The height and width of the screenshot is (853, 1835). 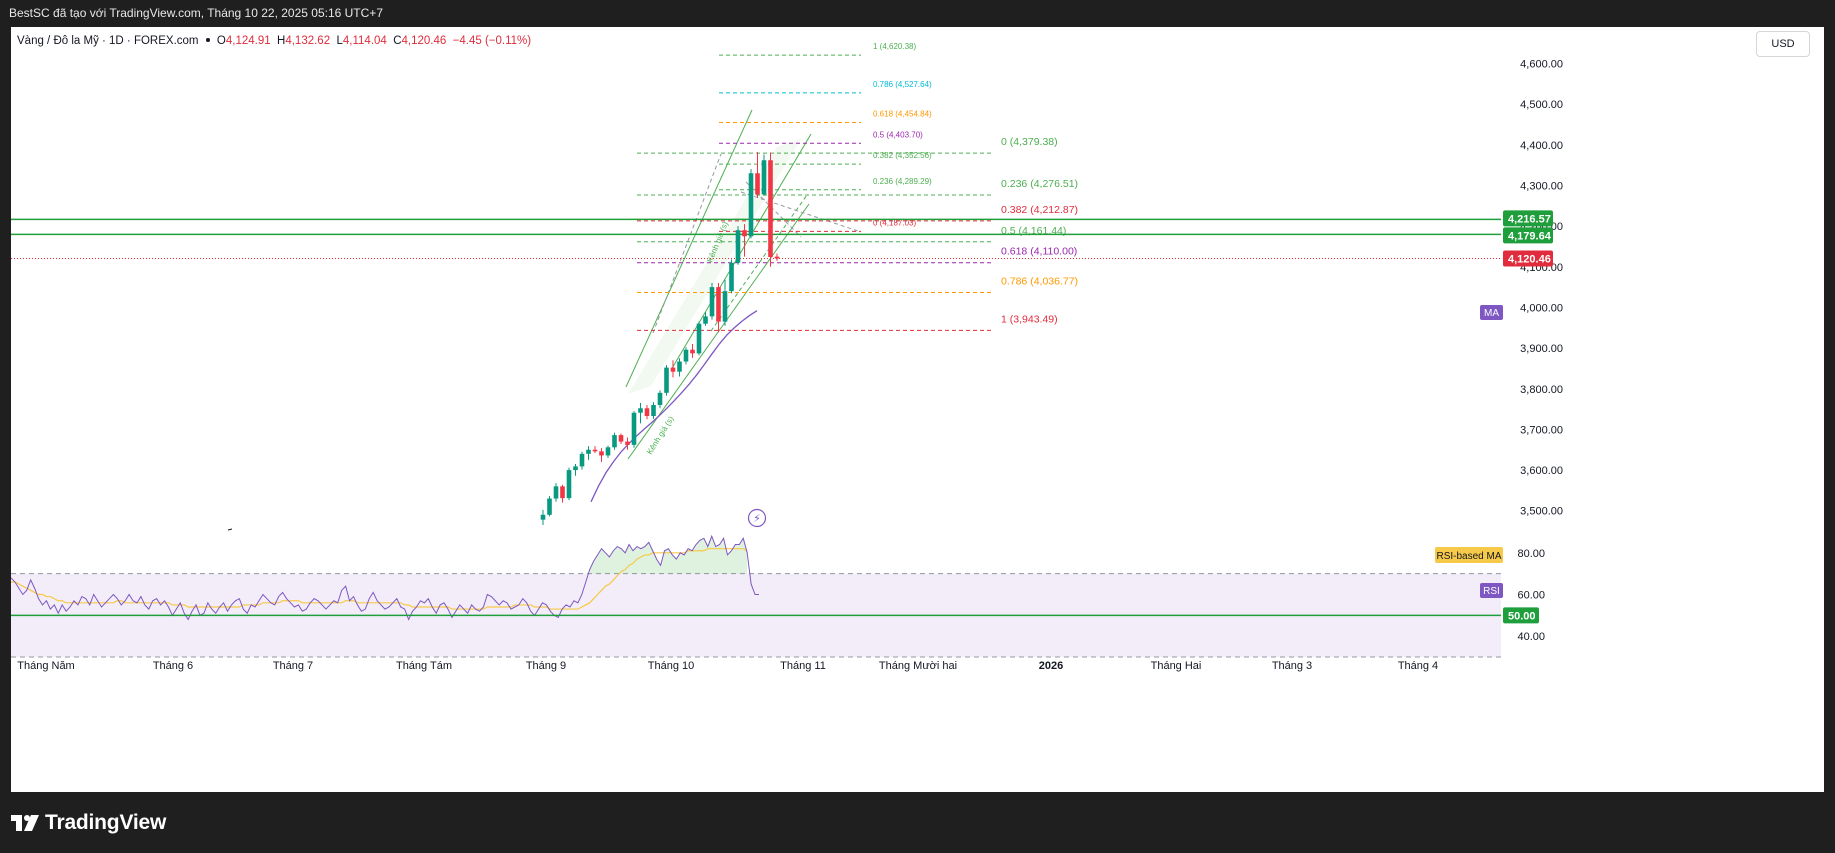 What do you see at coordinates (1541, 390) in the screenshot?
I see `price-axis-tick-label: 3,800.00` at bounding box center [1541, 390].